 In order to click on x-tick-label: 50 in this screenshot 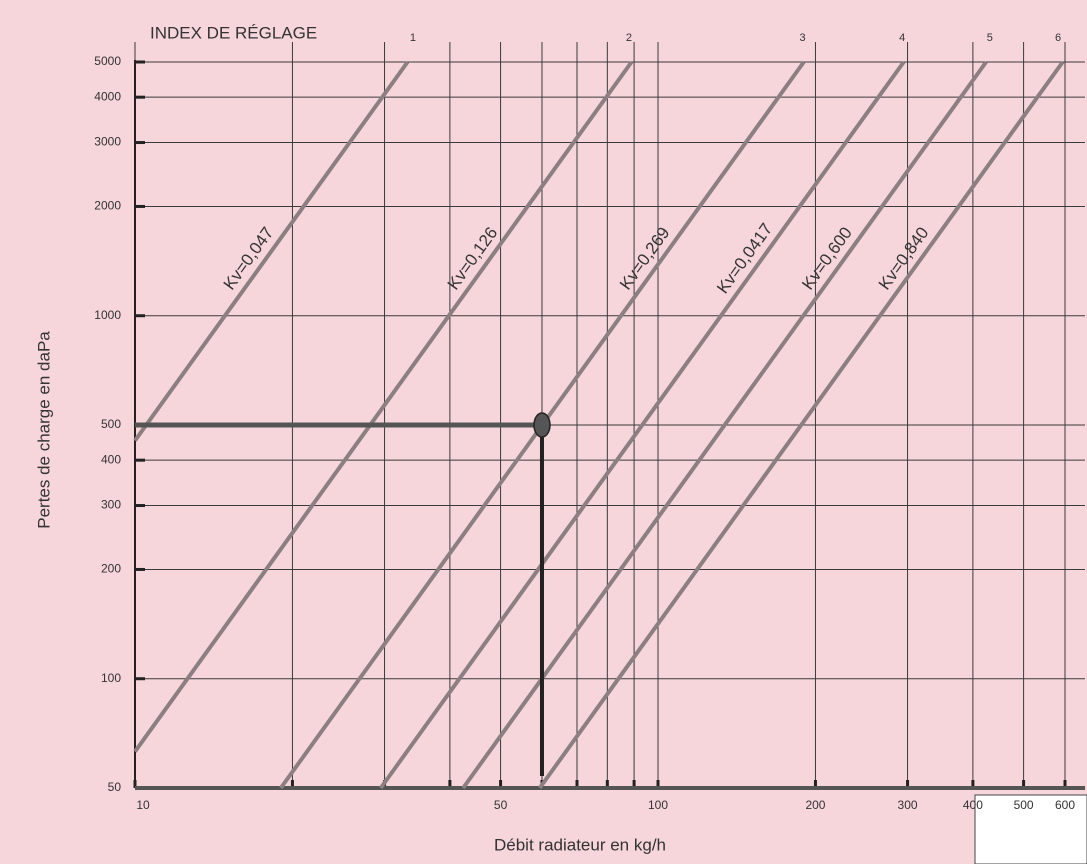, I will do `click(501, 805)`.